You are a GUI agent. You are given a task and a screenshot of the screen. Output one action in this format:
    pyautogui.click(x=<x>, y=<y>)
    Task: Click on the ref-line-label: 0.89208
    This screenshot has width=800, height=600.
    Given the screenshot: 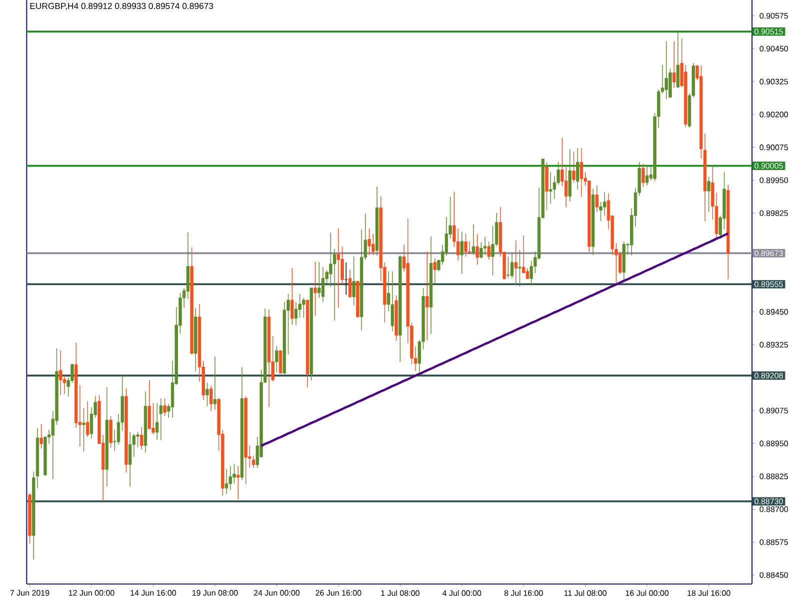 What is the action you would take?
    pyautogui.click(x=768, y=375)
    